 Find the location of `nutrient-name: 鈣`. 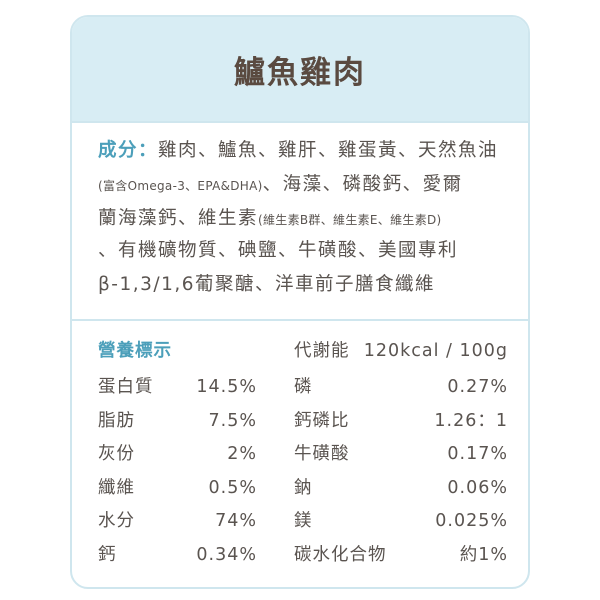

nutrient-name: 鈣 is located at coordinates (107, 554).